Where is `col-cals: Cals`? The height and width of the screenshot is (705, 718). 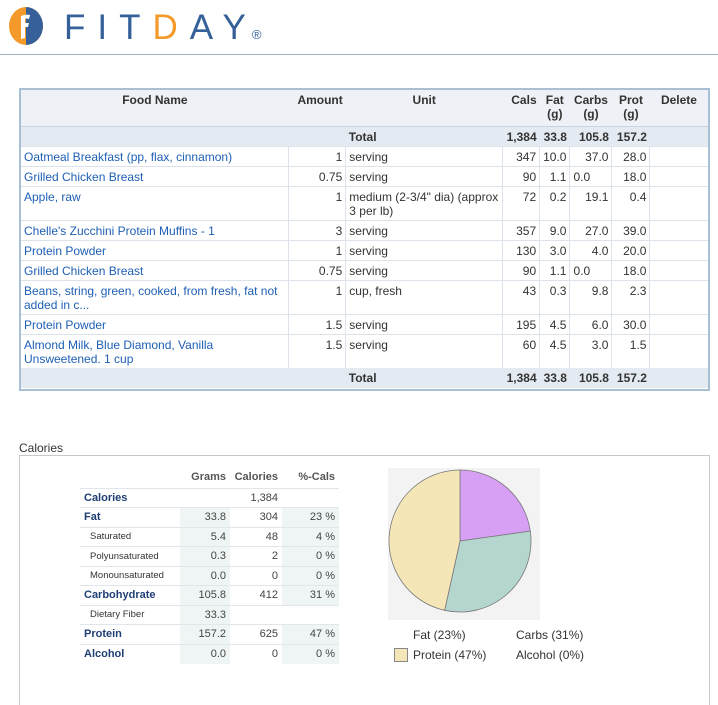
col-cals: Cals is located at coordinates (521, 108).